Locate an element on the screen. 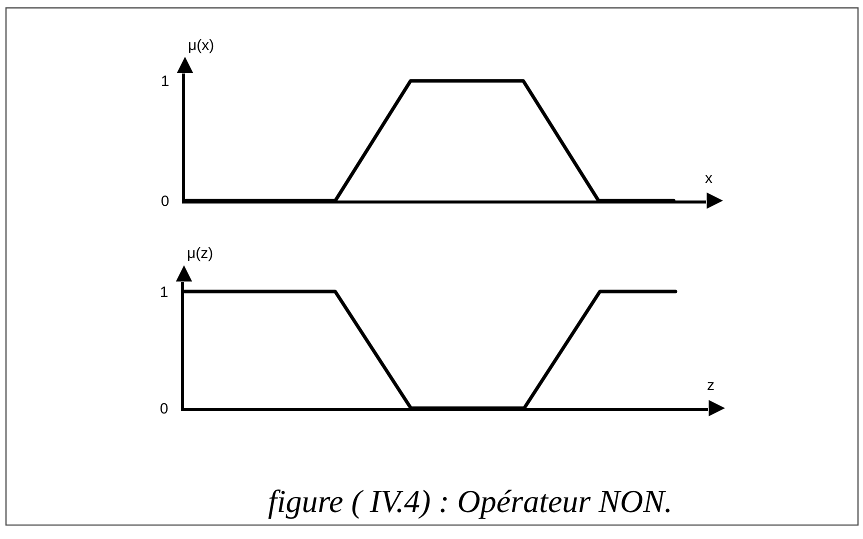 The width and height of the screenshot is (863, 539). x-axis-title: z is located at coordinates (710, 385).